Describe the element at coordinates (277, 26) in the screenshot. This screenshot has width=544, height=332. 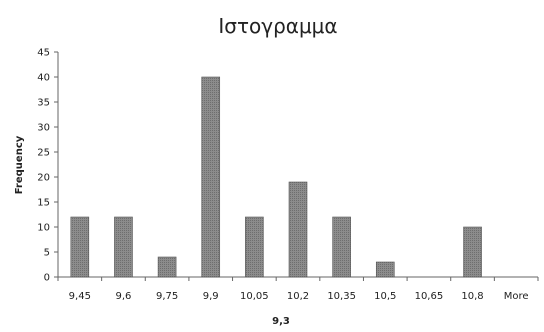
I see `chart-title: Ιστογραμμα` at that location.